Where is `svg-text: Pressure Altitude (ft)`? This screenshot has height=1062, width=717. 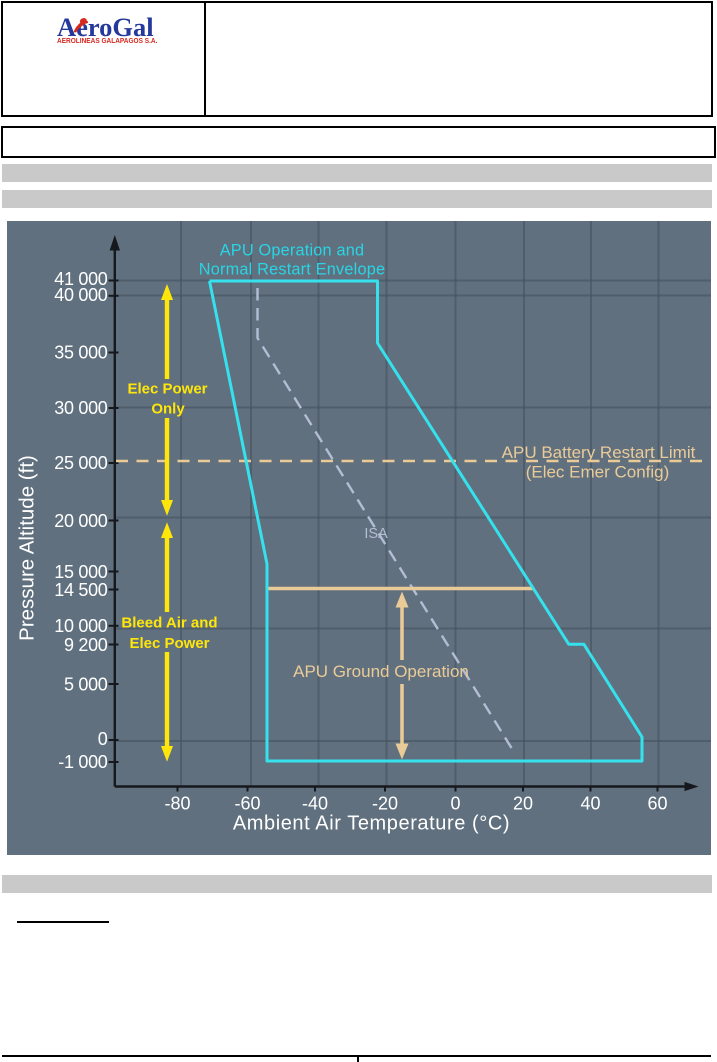 svg-text: Pressure Altitude (ft) is located at coordinates (27, 548).